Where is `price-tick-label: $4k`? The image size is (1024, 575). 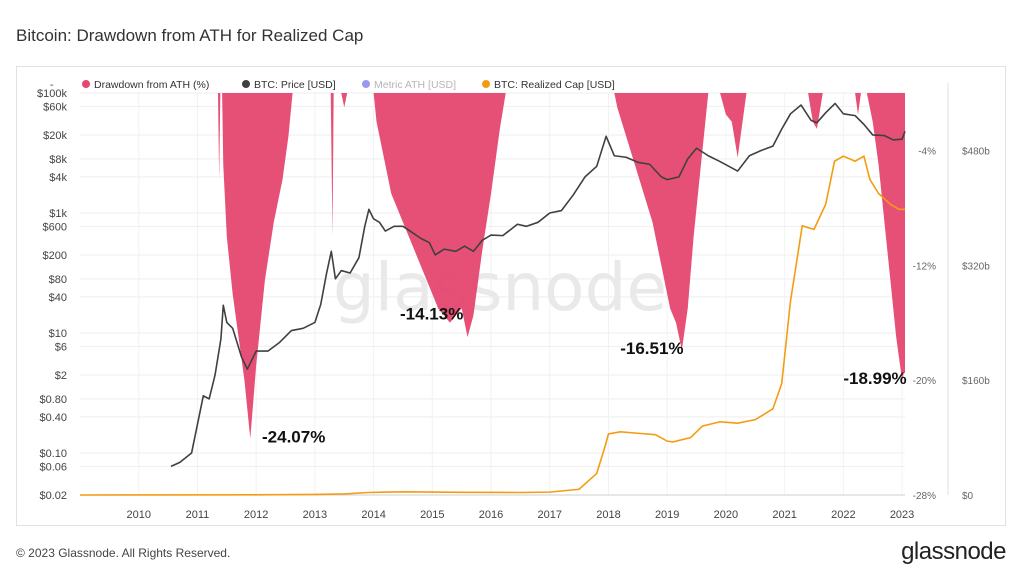
price-tick-label: $4k is located at coordinates (58, 178).